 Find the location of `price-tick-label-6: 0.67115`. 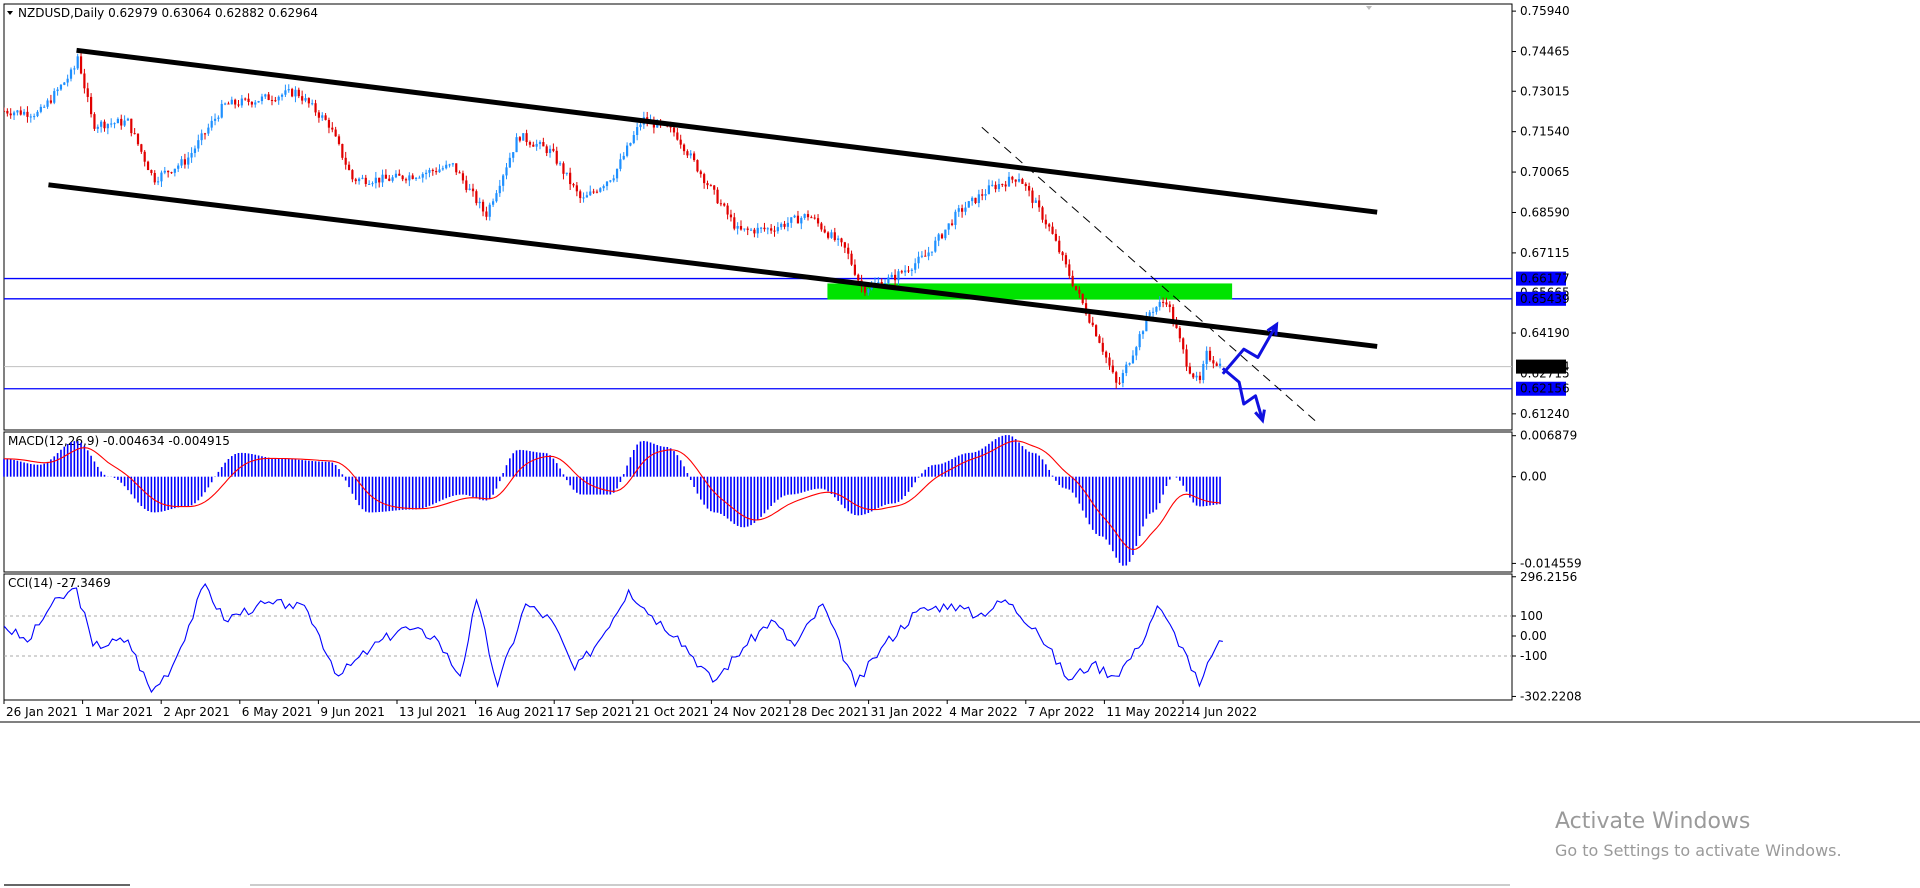

price-tick-label-6: 0.67115 is located at coordinates (1545, 253).